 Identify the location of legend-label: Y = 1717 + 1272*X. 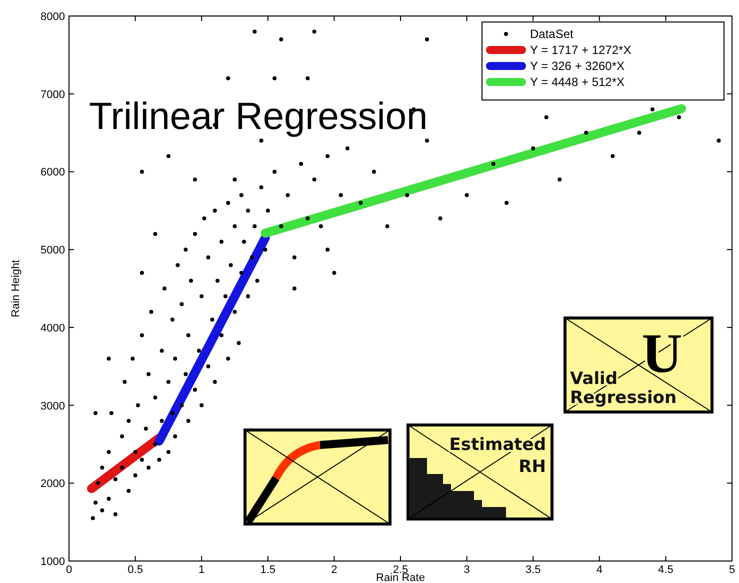
(581, 50).